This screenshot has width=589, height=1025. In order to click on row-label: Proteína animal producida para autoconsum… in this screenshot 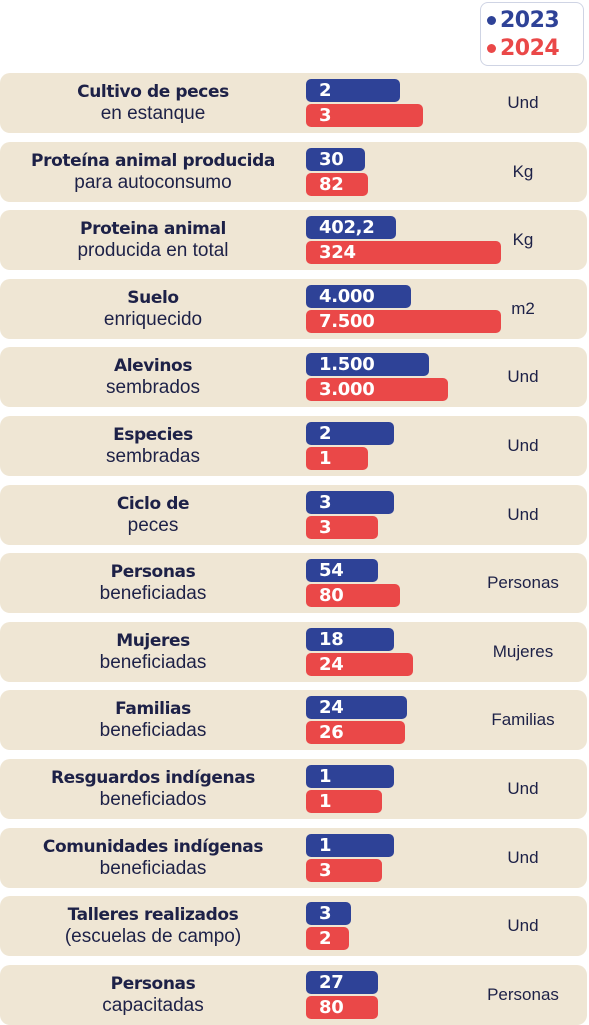, I will do `click(153, 172)`.